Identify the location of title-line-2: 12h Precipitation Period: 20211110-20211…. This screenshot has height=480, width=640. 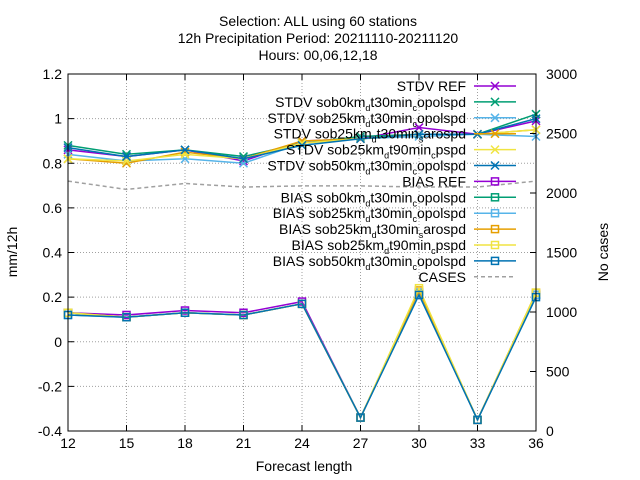
(318, 38).